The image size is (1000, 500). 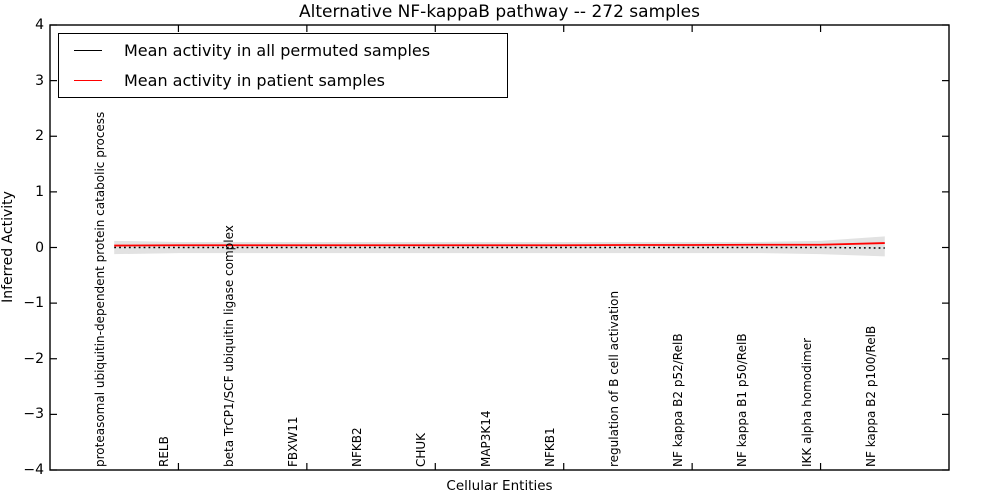 I want to click on legend-label: Mean activity in all permuted samples, so click(x=277, y=50).